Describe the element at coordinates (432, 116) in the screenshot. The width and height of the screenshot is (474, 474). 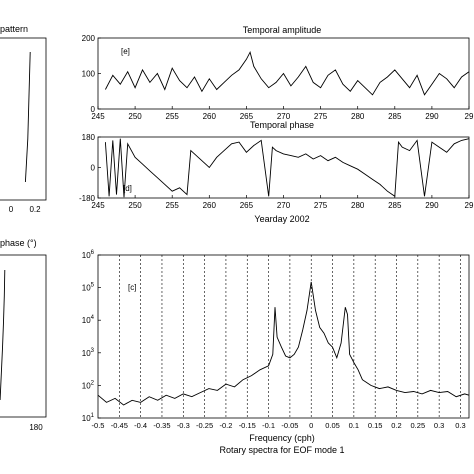
I see `amplitude-xtick-9: 290` at that location.